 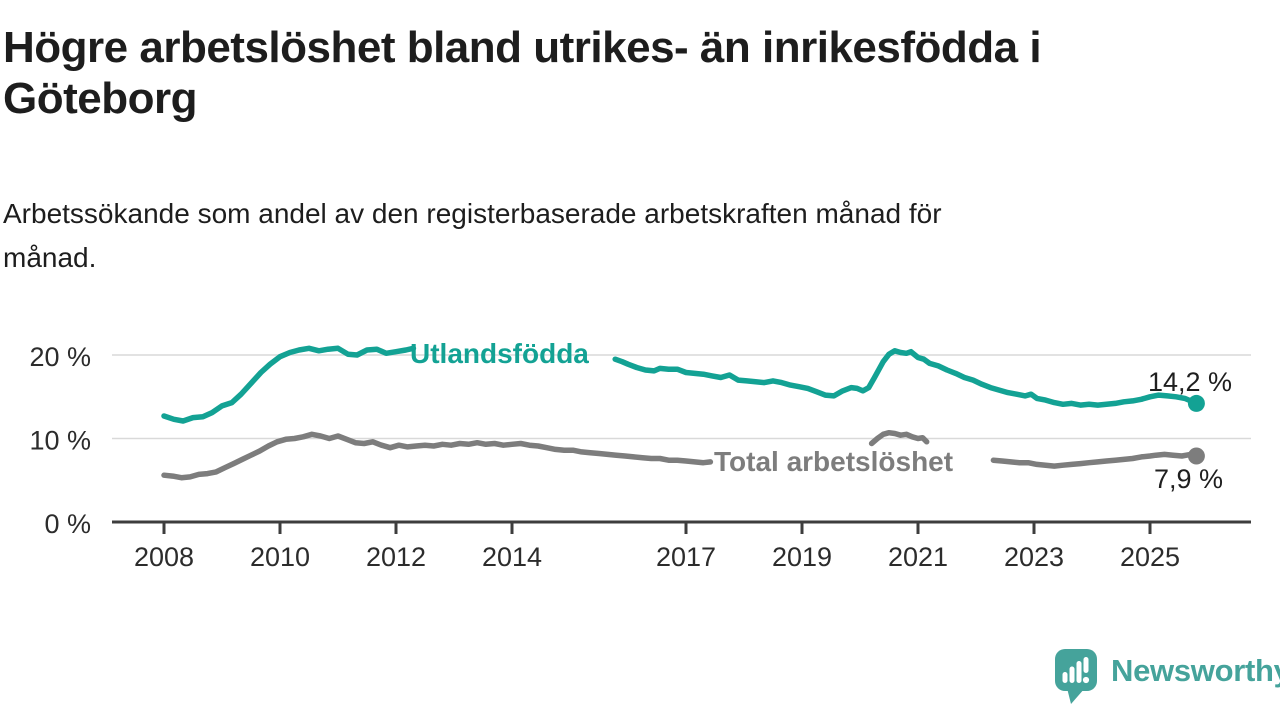 I want to click on x-tick-label: 2023, so click(x=1034, y=557).